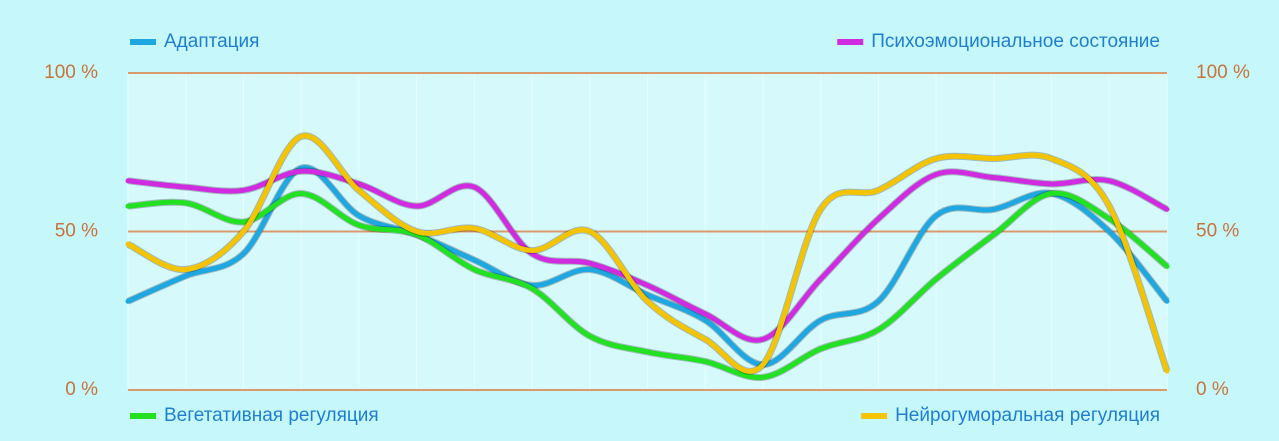  What do you see at coordinates (71, 72) in the screenshot?
I see `y-tick-label: 100 %` at bounding box center [71, 72].